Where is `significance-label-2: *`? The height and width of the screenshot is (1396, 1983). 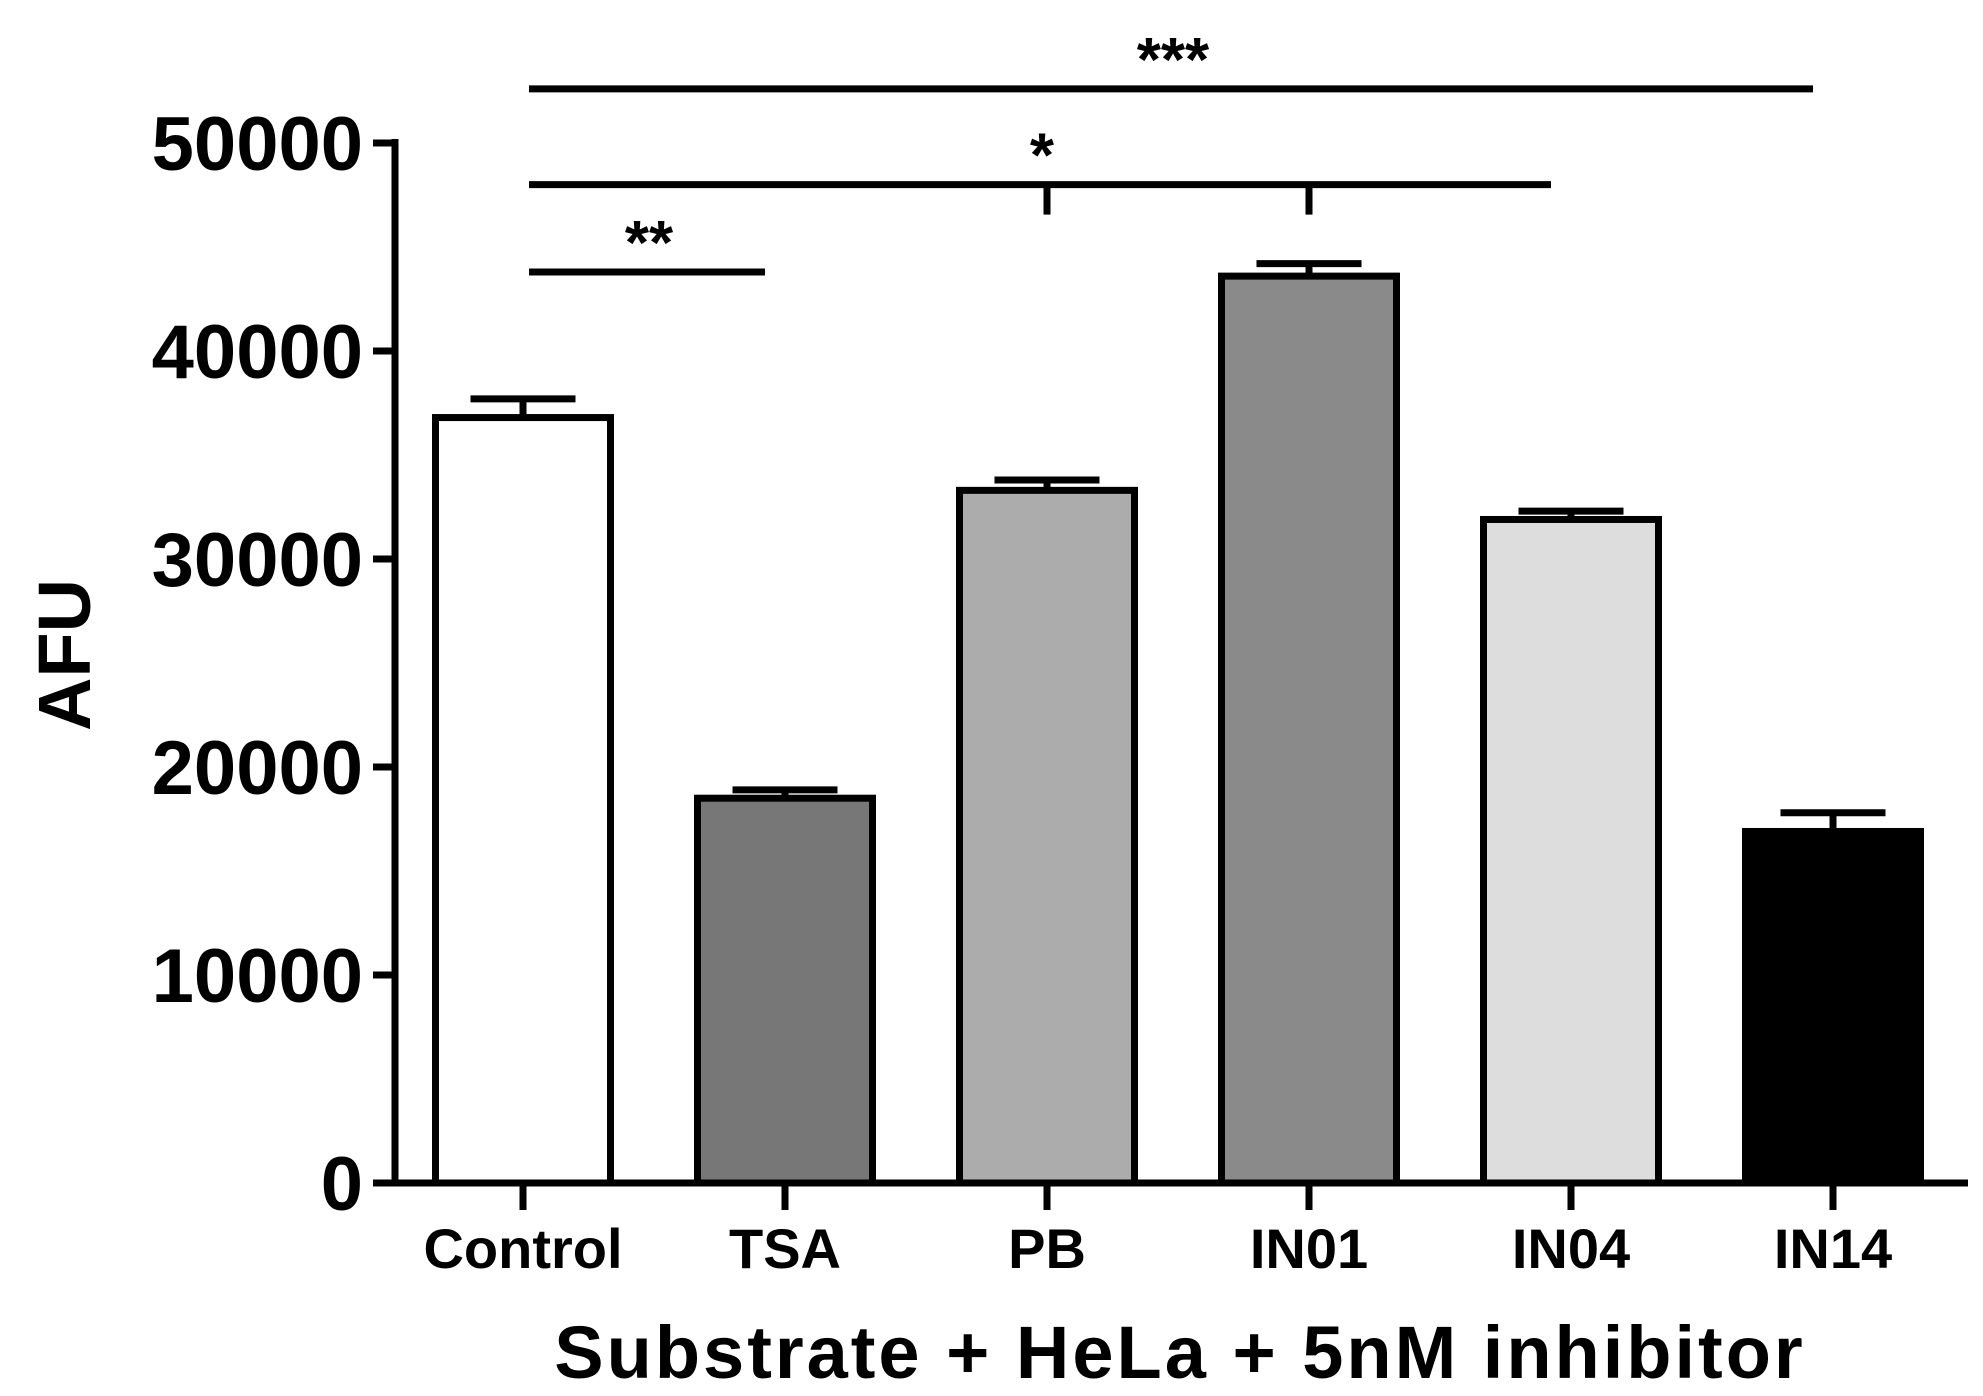
significance-label-2: * is located at coordinates (1042, 156).